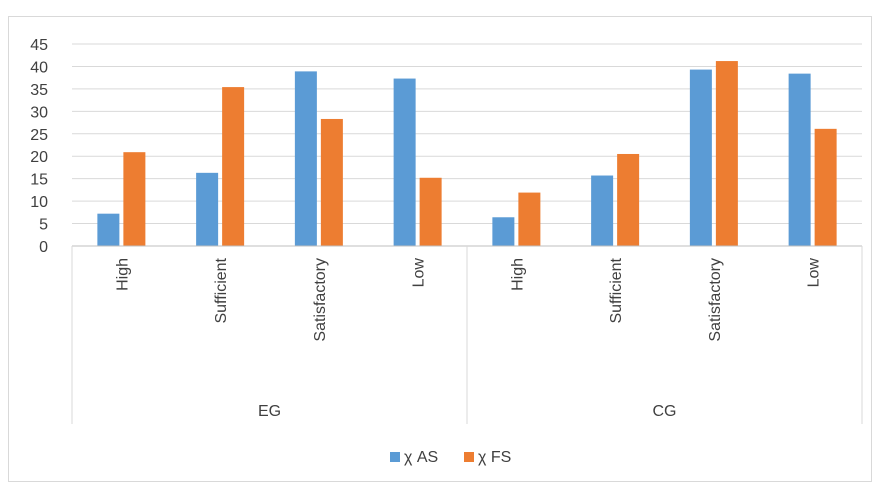  I want to click on group-label: EG, so click(269, 411).